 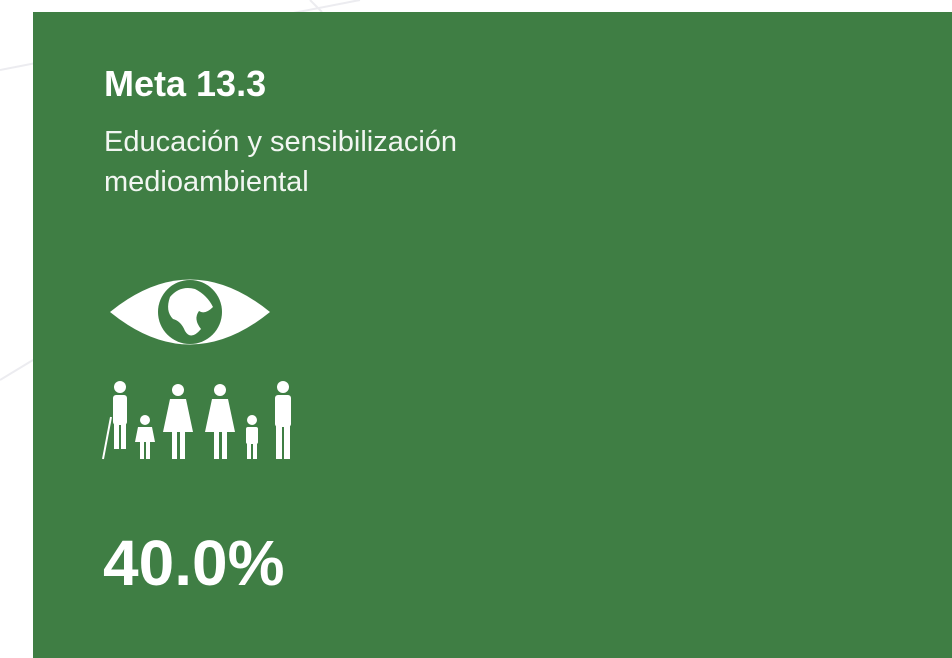 I want to click on card-value: 40.0%, so click(x=194, y=563).